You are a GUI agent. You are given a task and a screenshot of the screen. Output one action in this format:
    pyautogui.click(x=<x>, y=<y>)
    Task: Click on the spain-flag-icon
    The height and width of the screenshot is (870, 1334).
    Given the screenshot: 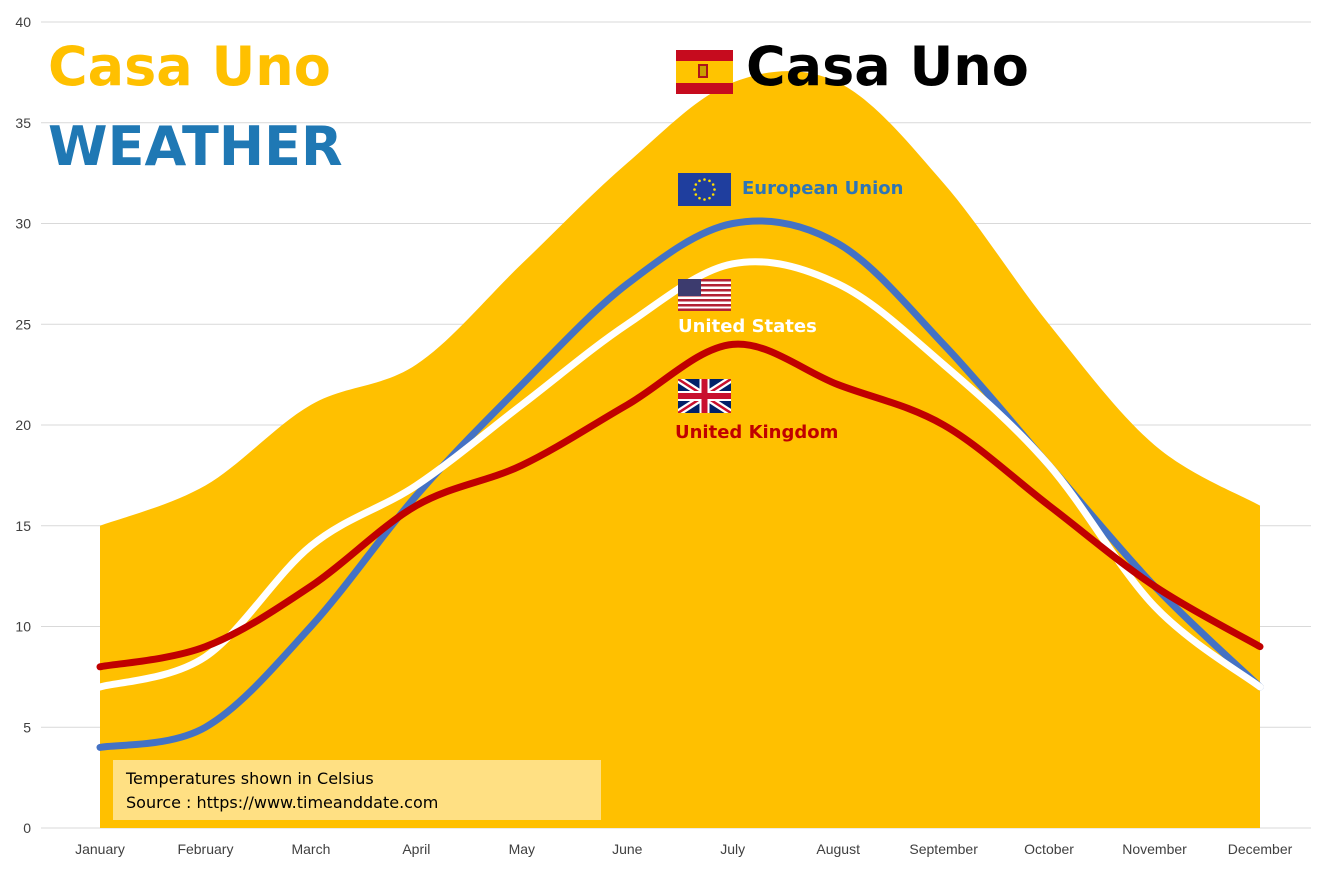 What is the action you would take?
    pyautogui.click(x=704, y=72)
    